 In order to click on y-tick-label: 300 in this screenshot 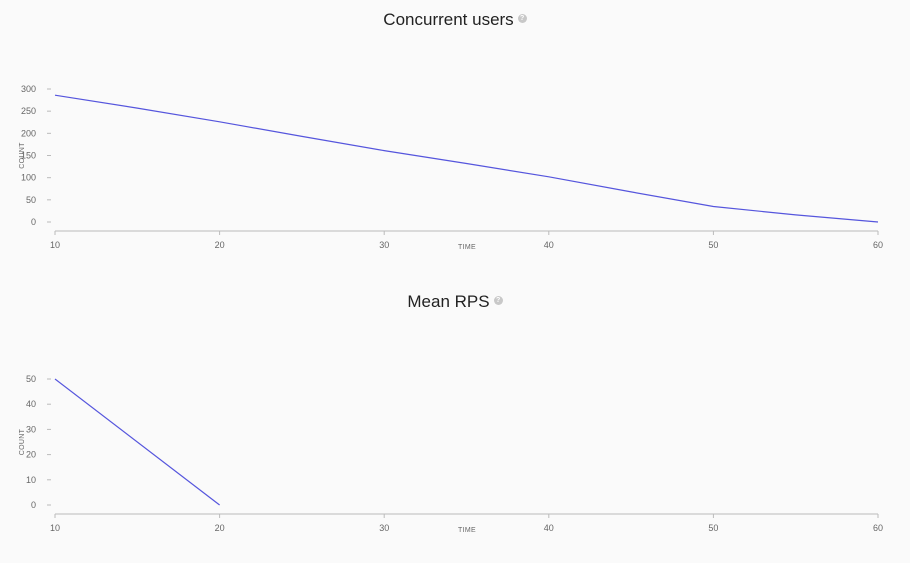, I will do `click(28, 89)`.